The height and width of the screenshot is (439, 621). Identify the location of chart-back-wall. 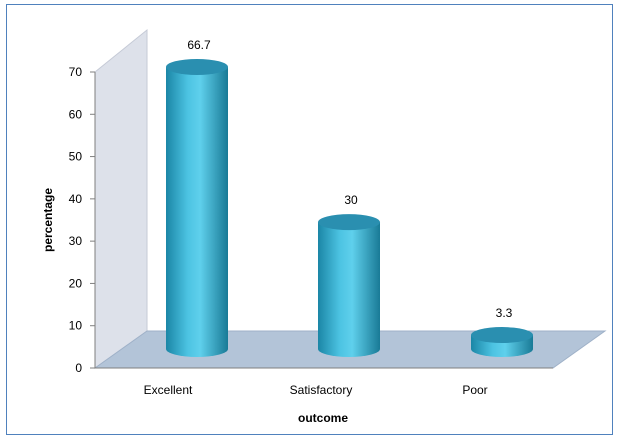
(121, 198).